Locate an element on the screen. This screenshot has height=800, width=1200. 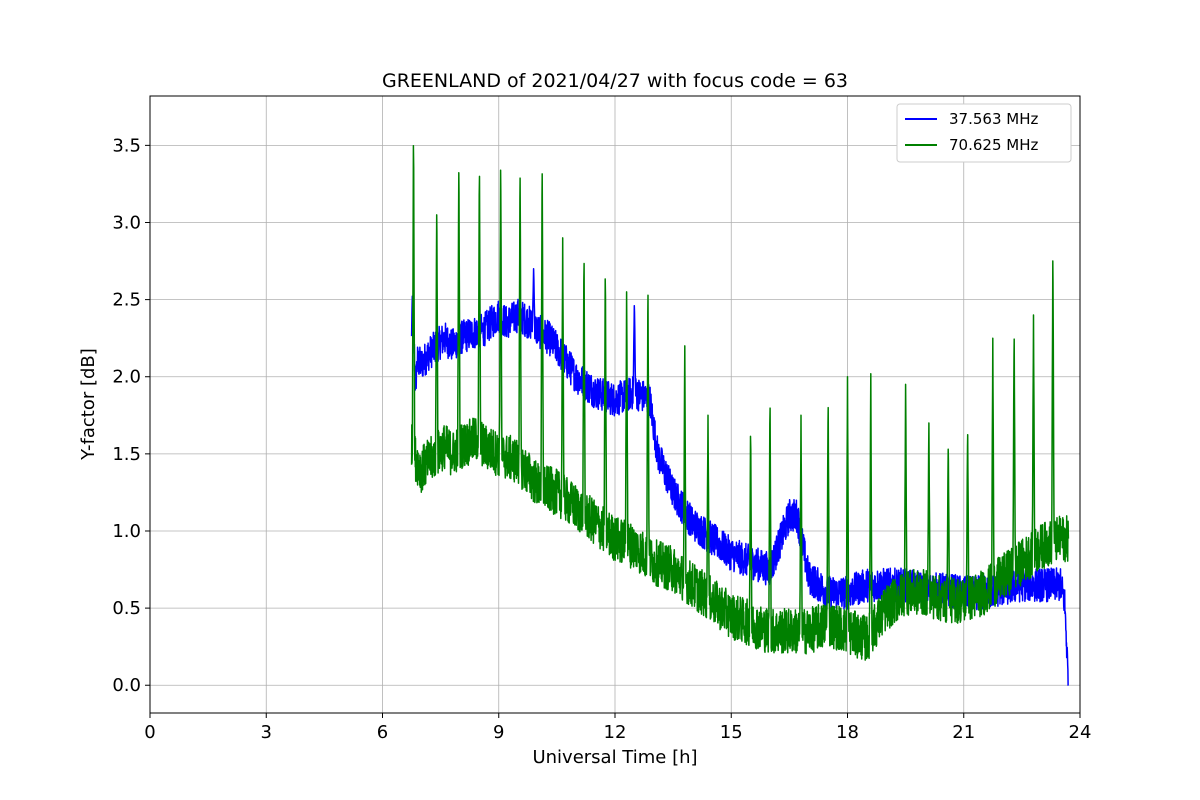
x-tick-label: 3 is located at coordinates (266, 732).